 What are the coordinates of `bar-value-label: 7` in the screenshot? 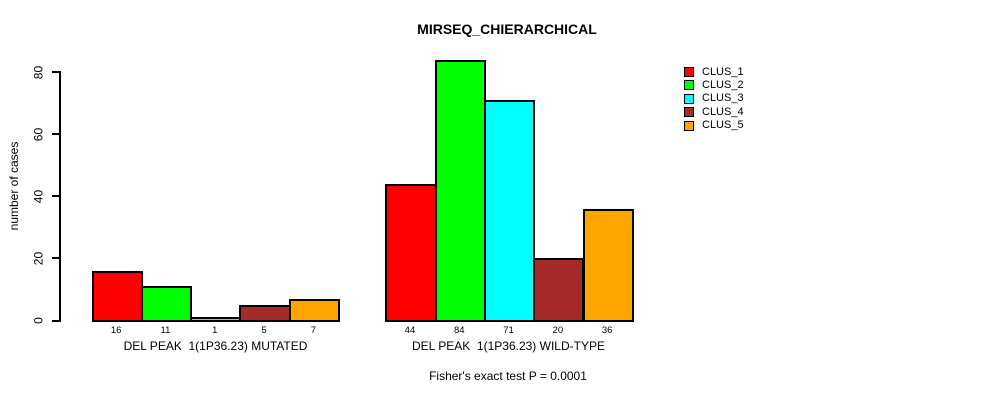 It's located at (313, 330).